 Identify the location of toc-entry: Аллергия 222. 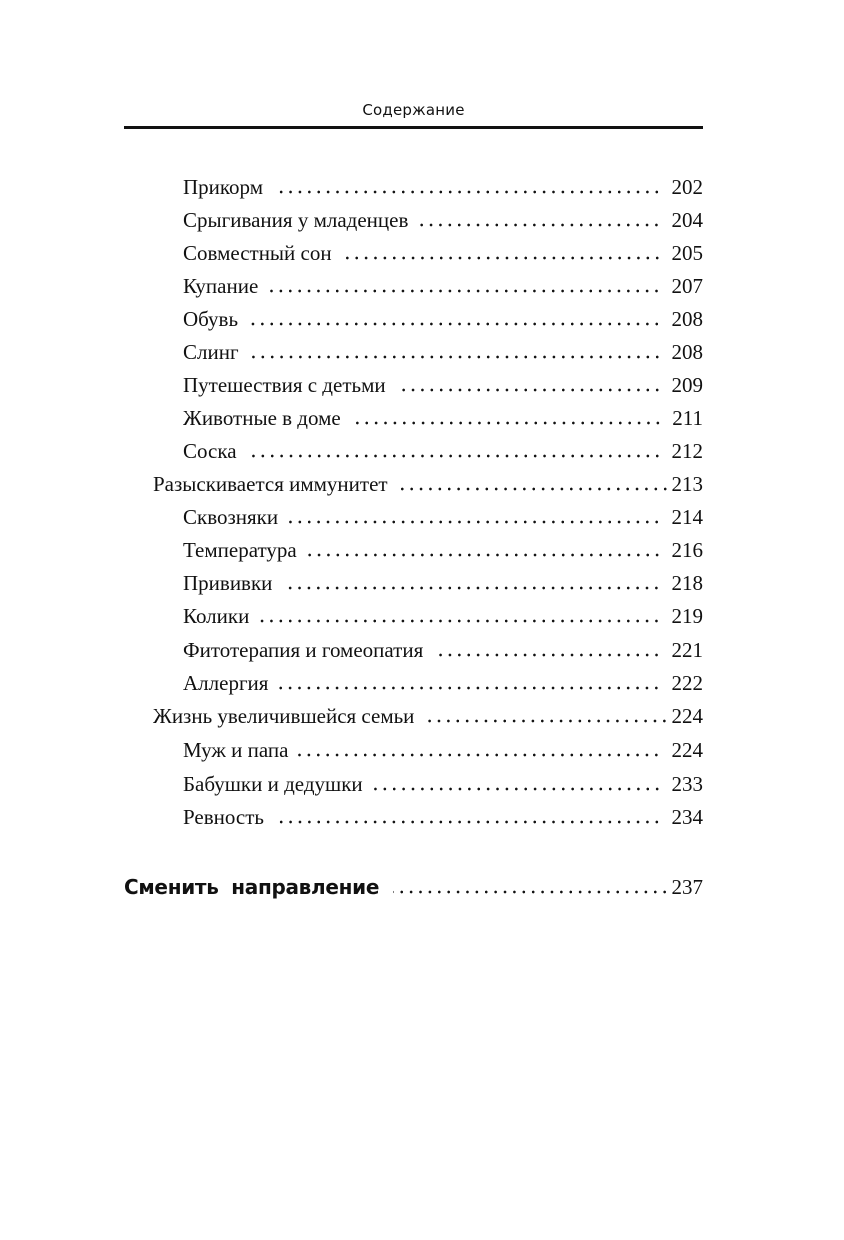
(443, 687).